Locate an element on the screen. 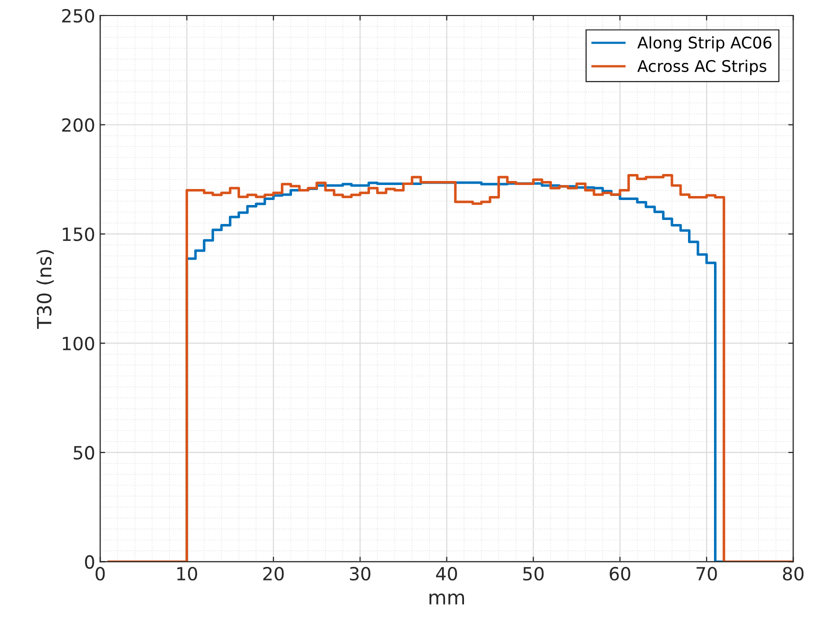 The width and height of the screenshot is (828, 620). x-tick-label: 0 is located at coordinates (100, 573).